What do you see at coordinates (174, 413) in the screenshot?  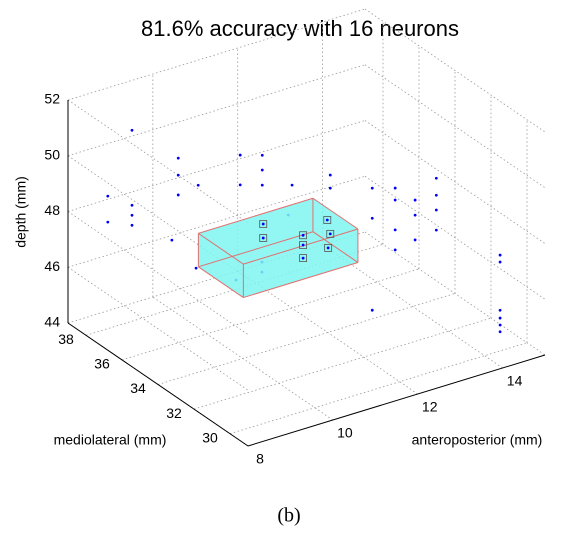 I see `y-tick-label: 32` at bounding box center [174, 413].